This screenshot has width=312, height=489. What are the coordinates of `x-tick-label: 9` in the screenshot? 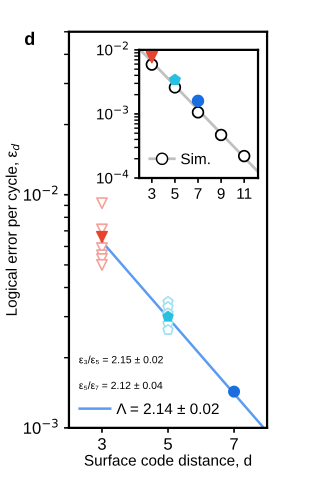 It's located at (221, 193).